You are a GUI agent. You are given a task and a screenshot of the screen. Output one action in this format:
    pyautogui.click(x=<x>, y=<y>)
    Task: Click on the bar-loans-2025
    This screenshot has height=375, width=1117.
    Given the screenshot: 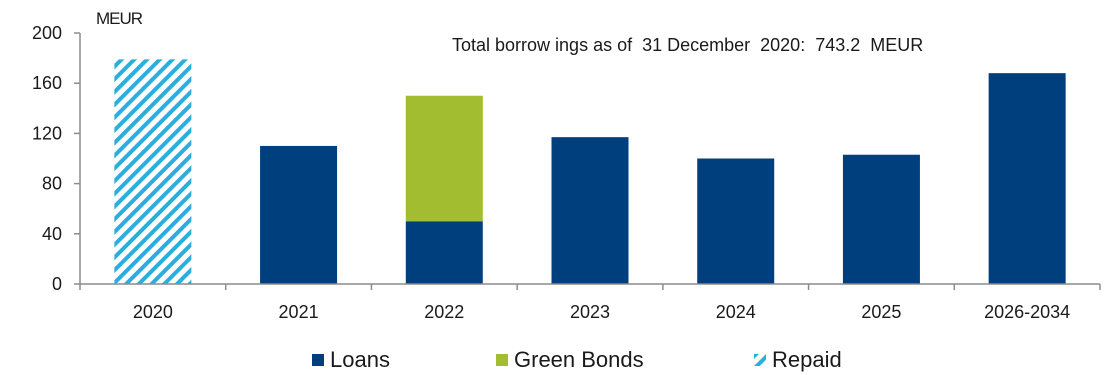 What is the action you would take?
    pyautogui.click(x=881, y=219)
    